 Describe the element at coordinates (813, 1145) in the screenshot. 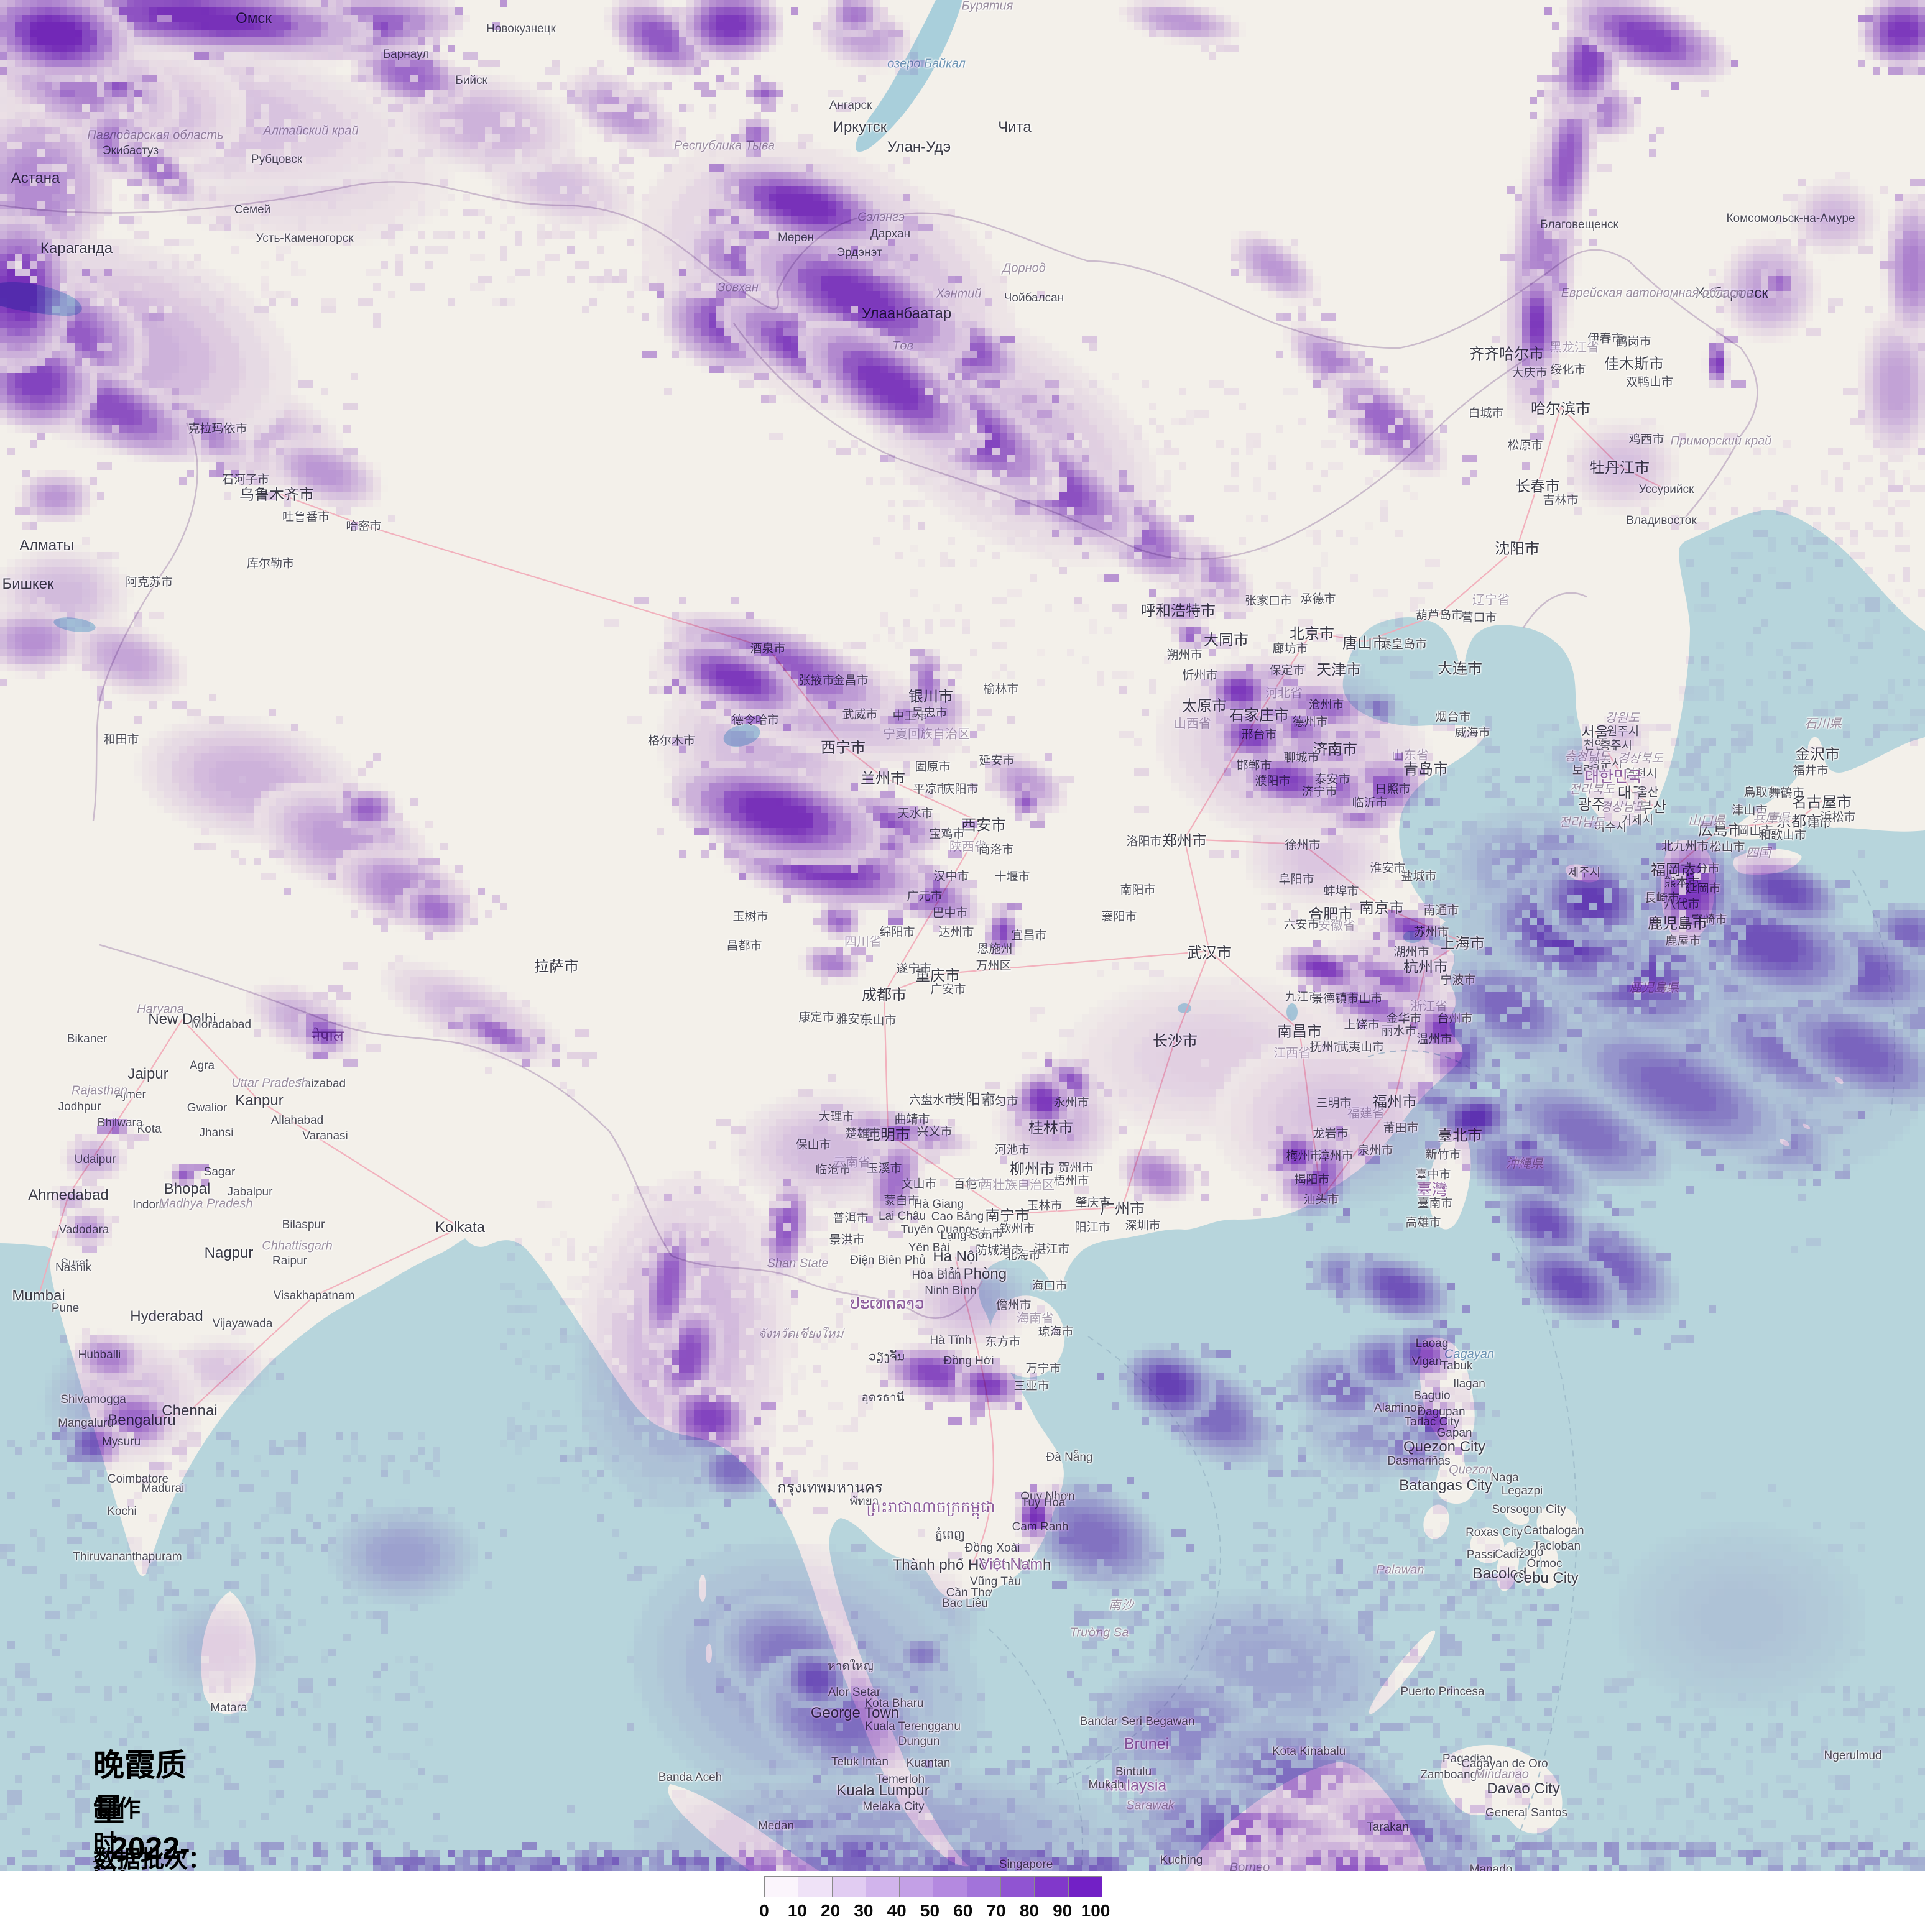

I see `map-label: 保山市` at that location.